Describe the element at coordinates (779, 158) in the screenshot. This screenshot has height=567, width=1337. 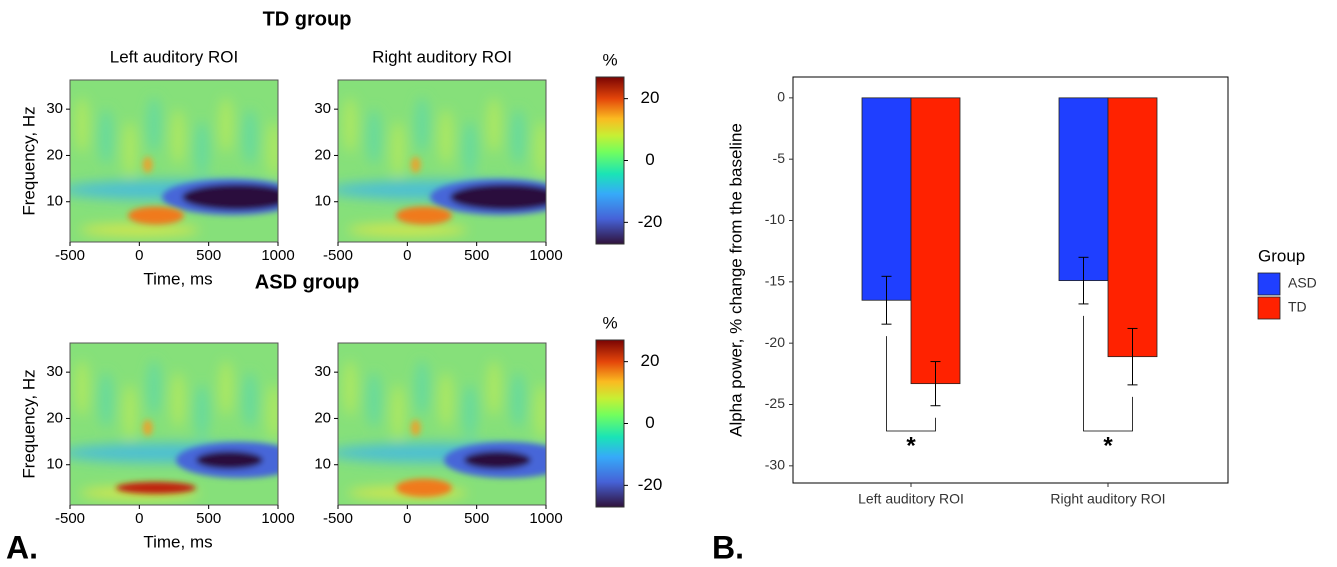
I see `y-tick-label: -5` at that location.